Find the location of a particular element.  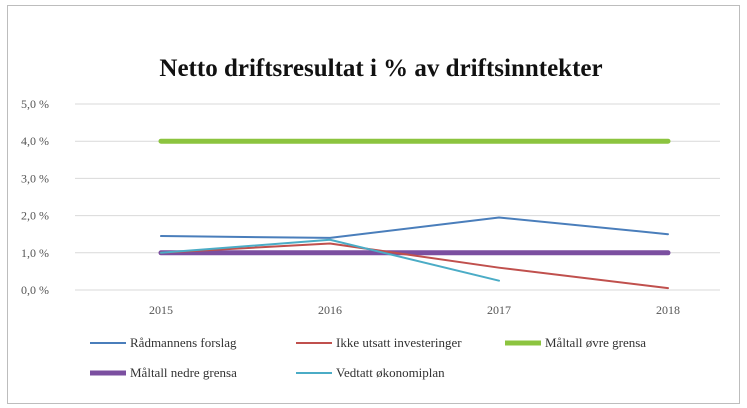

y-tick-label: 5,0 % is located at coordinates (35, 104).